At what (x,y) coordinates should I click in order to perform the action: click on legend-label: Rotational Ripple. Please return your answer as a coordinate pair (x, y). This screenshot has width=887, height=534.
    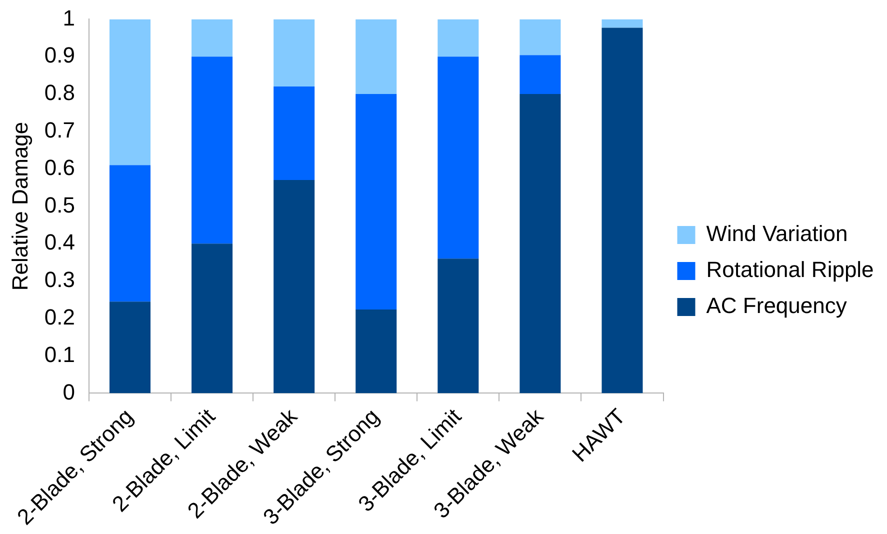
    Looking at the image, I should click on (790, 269).